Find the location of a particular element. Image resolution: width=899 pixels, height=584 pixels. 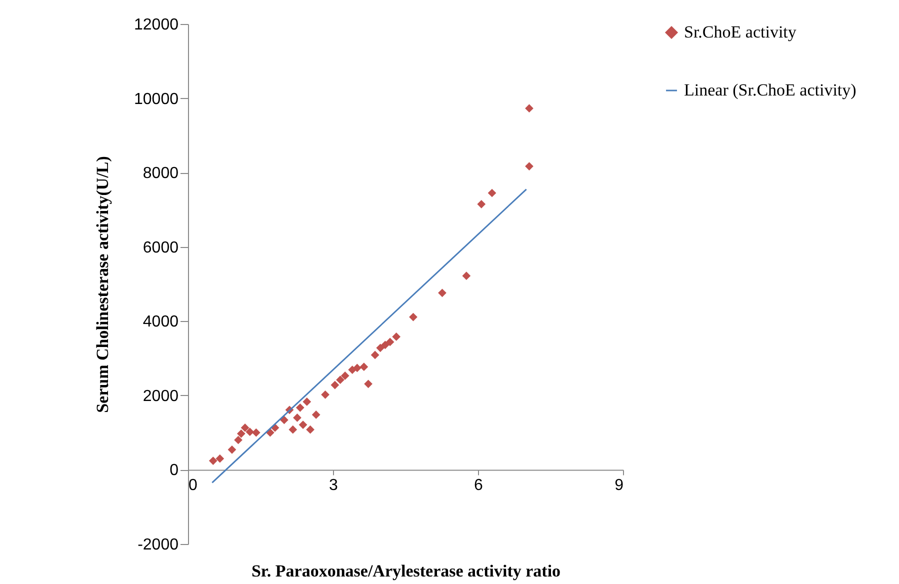

x-tick-label: 3 is located at coordinates (333, 485).